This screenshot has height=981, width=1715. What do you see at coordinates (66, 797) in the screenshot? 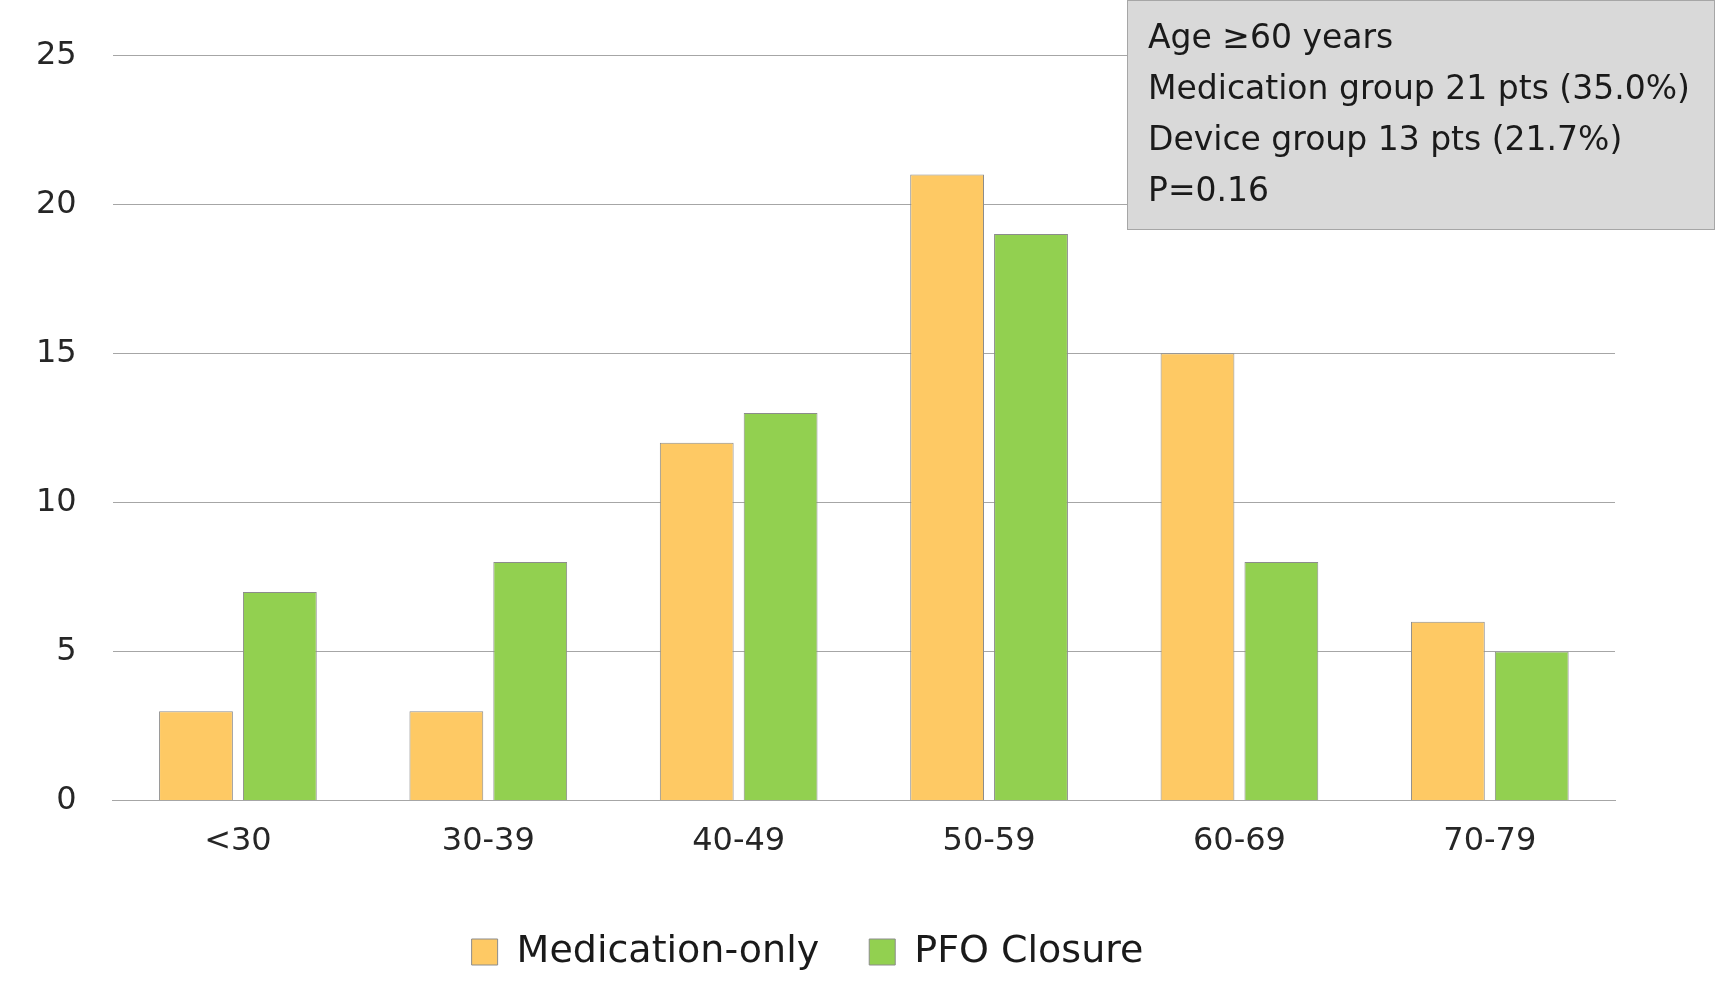
I see `y-tick-label: 0` at bounding box center [66, 797].